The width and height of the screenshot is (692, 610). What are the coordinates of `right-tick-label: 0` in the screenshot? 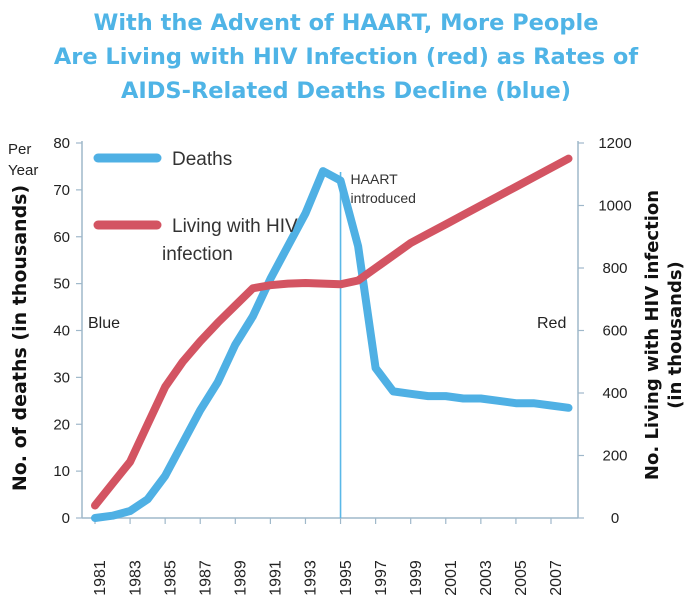 It's located at (615, 518).